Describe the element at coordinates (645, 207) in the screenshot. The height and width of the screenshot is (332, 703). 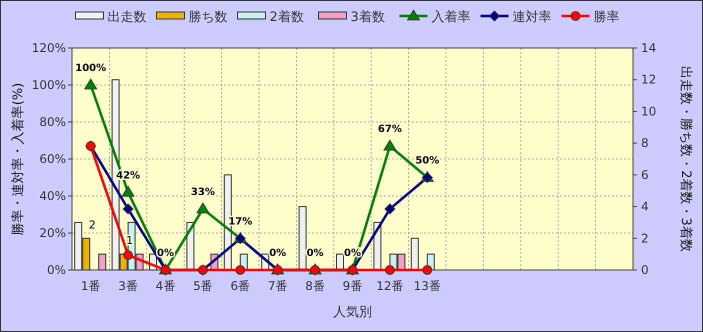
I see `y2-tick-label: 4` at that location.